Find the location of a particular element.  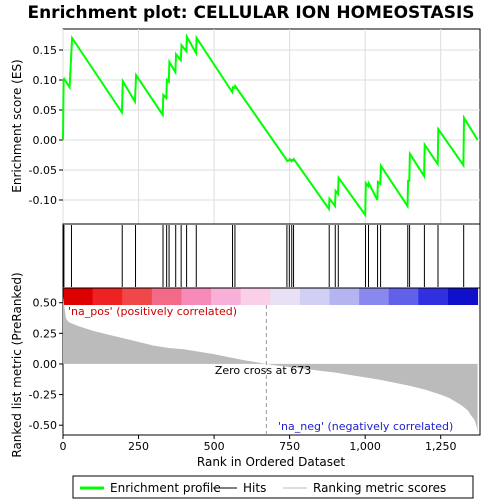

x-tick-label: 1,250 is located at coordinates (441, 446).